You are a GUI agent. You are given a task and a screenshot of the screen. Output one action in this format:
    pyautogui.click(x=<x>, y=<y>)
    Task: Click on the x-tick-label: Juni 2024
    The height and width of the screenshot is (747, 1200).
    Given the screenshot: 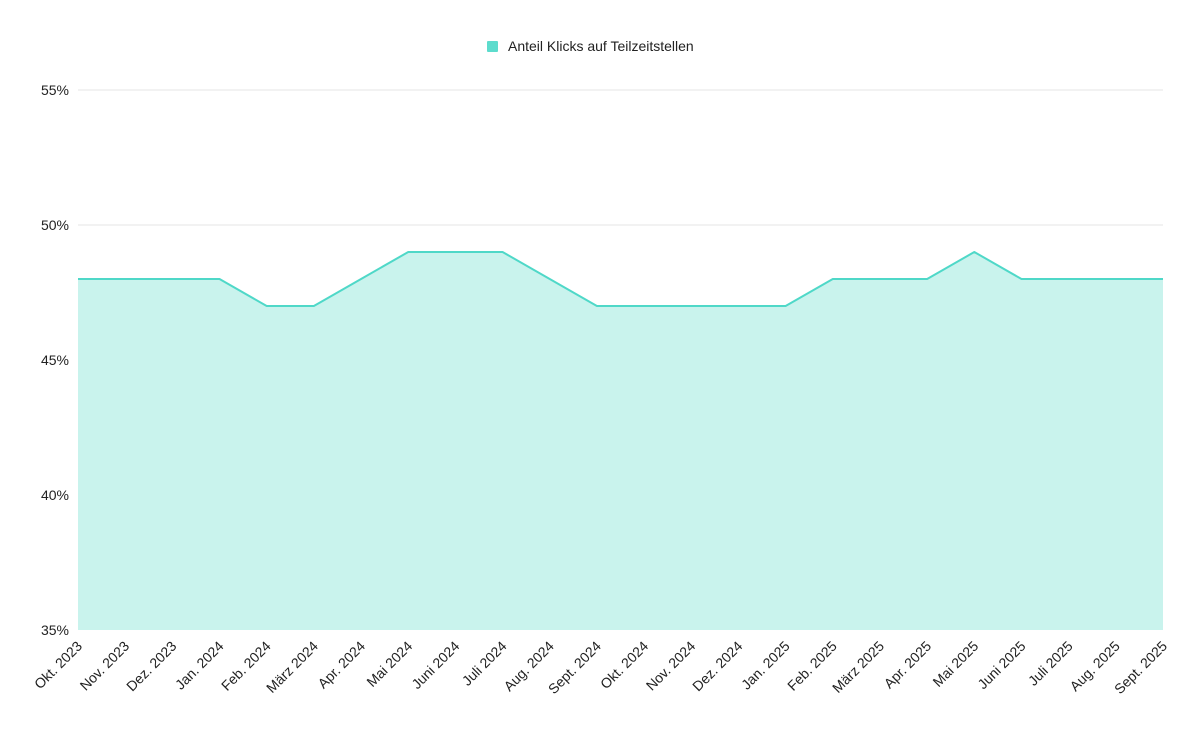 What is the action you would take?
    pyautogui.click(x=435, y=665)
    